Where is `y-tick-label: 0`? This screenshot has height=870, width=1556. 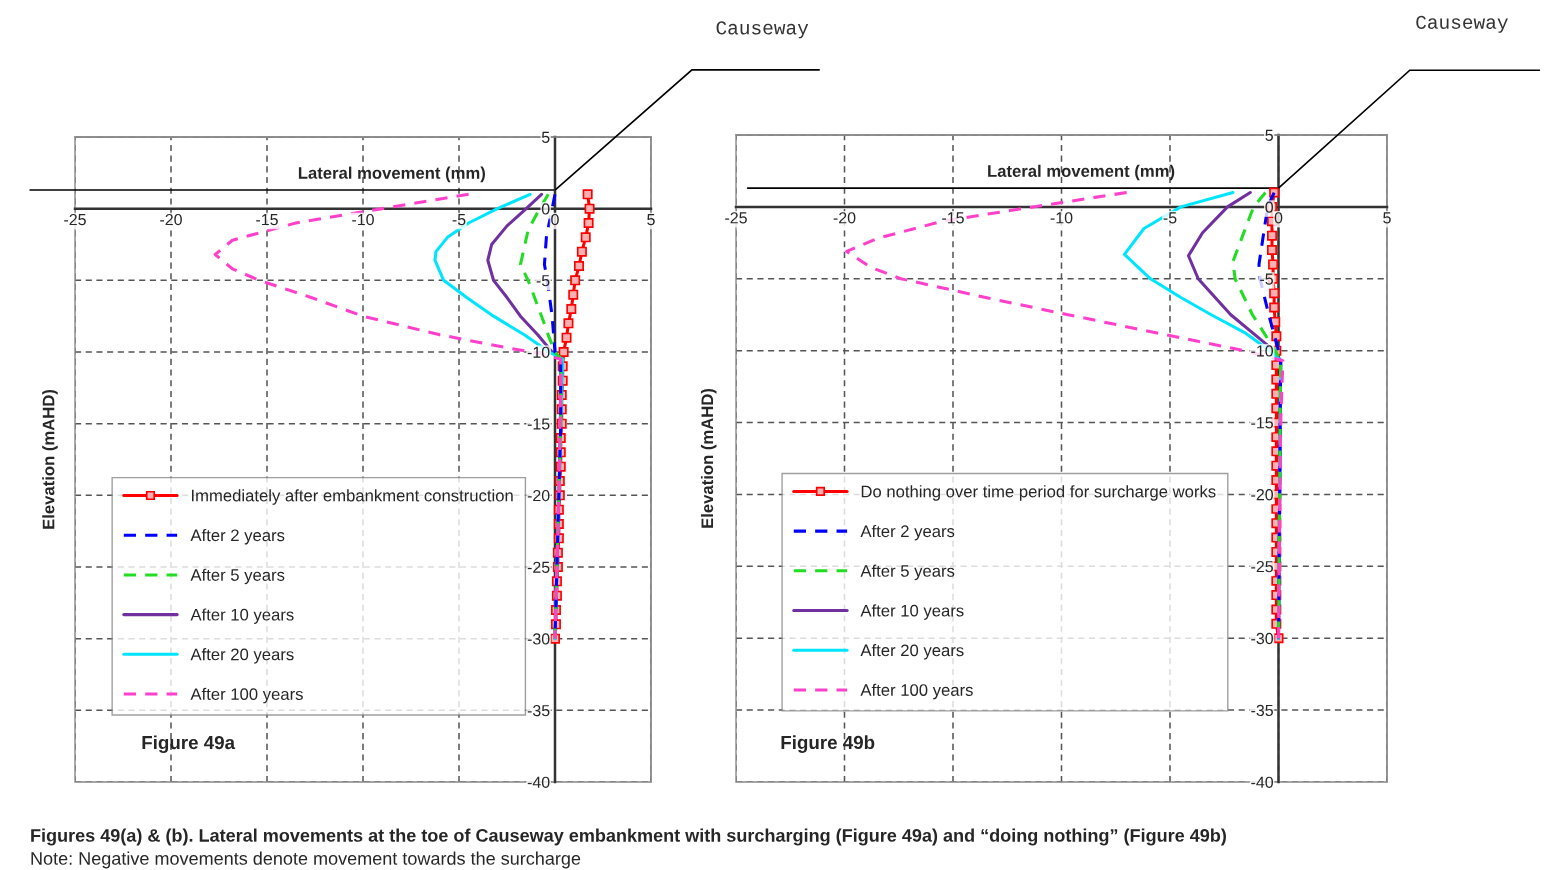 y-tick-label: 0 is located at coordinates (545, 209).